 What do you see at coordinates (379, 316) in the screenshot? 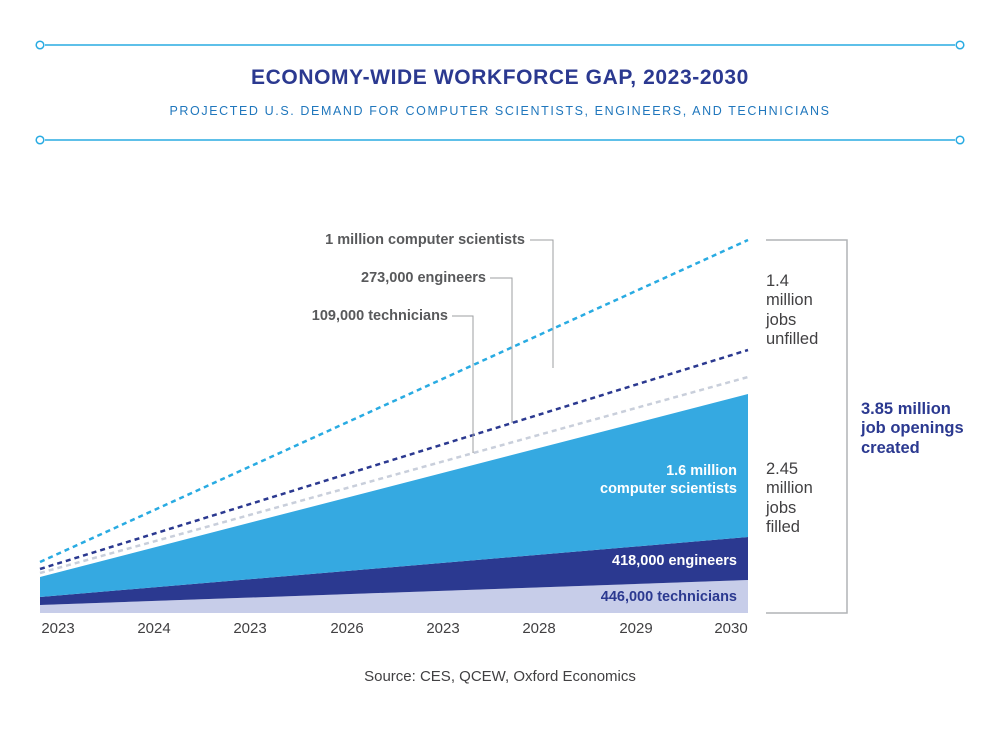
I see `callout-label-technicians: 109,000 technicians` at bounding box center [379, 316].